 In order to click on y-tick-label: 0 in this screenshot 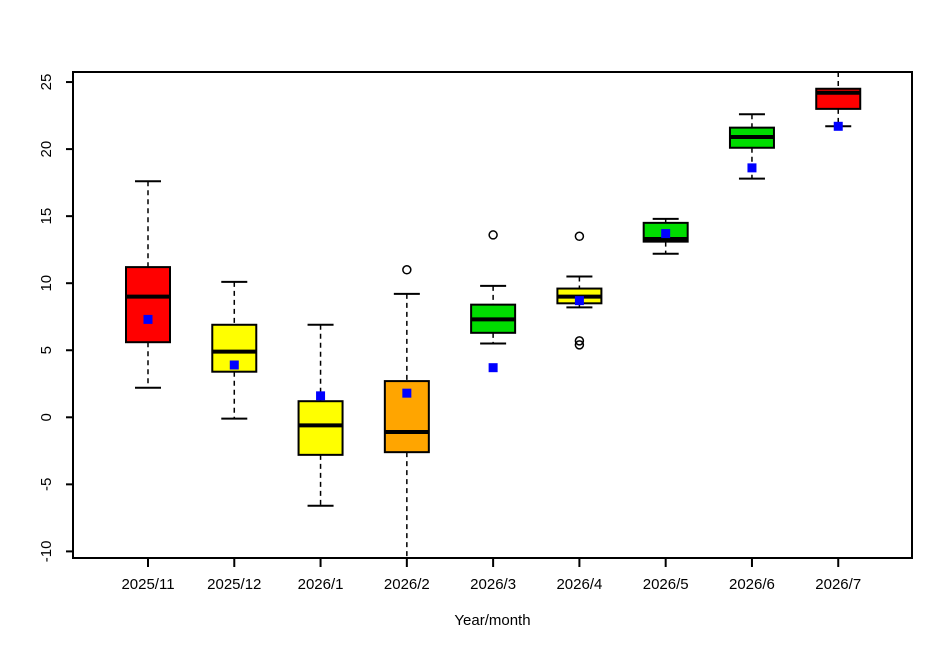, I will do `click(46, 417)`.